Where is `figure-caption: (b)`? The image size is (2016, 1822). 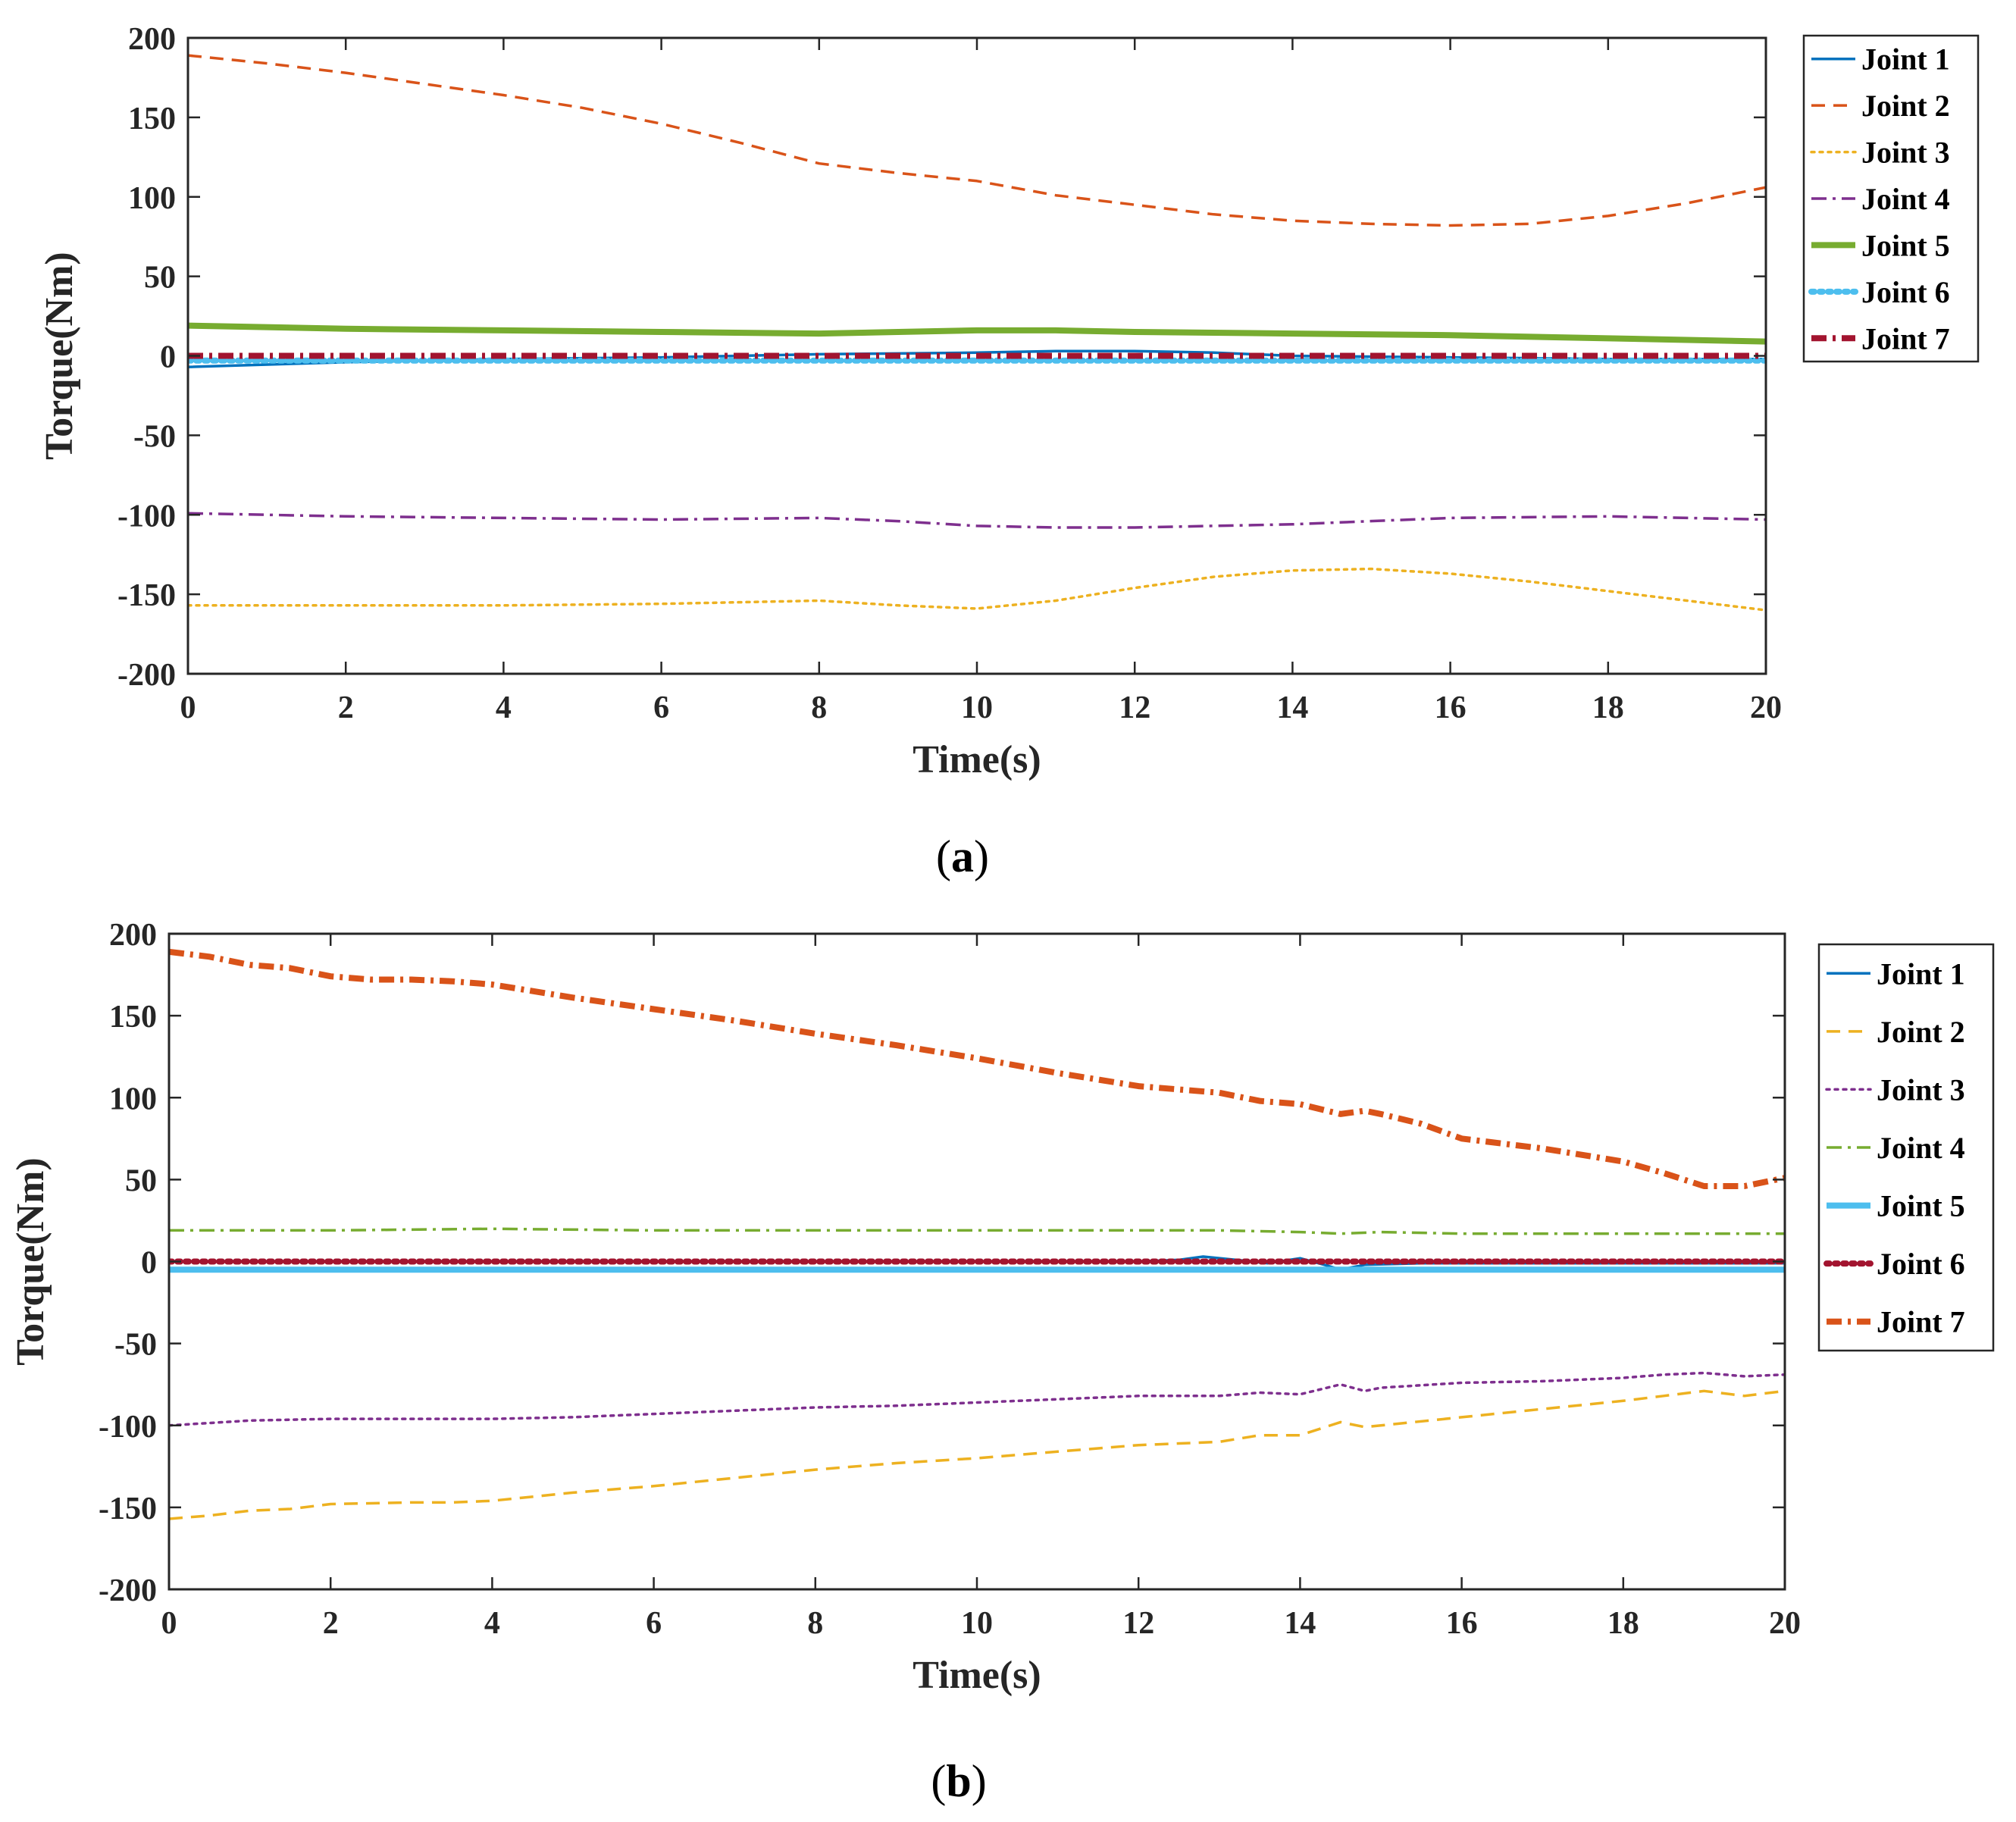
figure-caption: (b) is located at coordinates (958, 1781).